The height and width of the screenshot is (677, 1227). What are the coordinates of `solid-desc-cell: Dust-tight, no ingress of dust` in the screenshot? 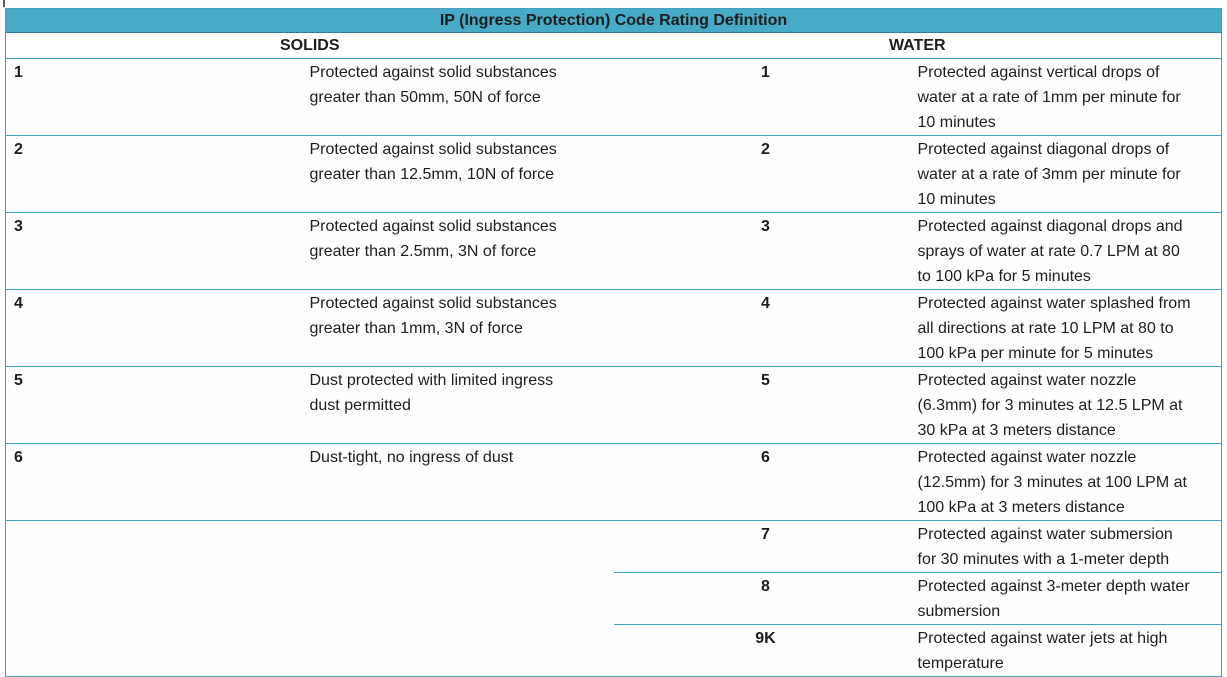 It's located at (461, 482).